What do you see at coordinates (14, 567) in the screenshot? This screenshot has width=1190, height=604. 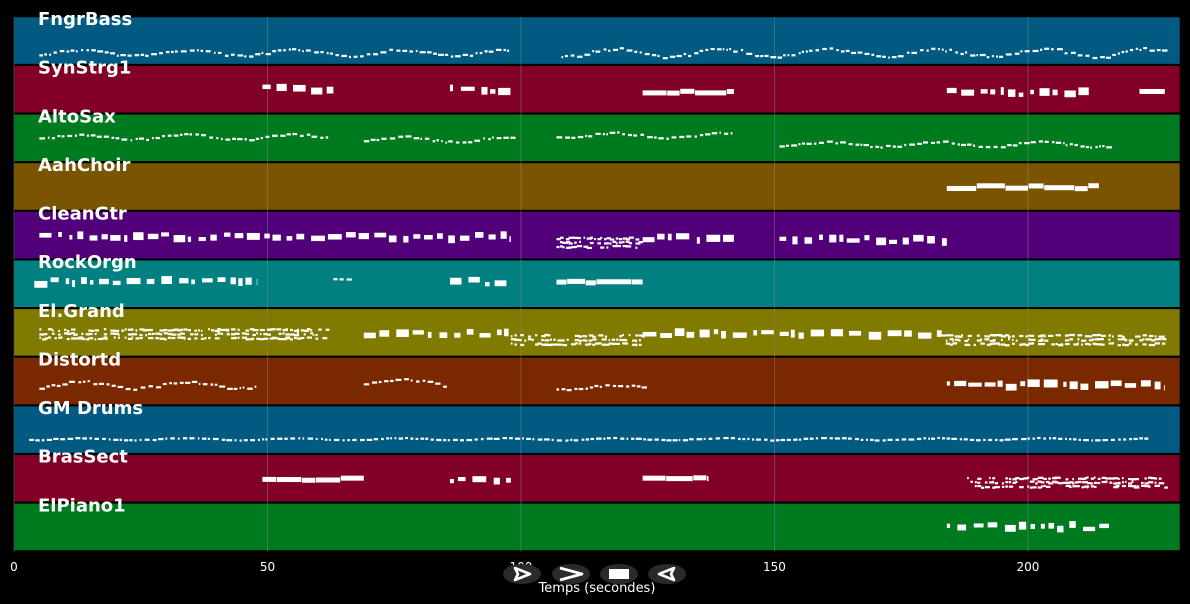 I see `x-tick-label: 0` at bounding box center [14, 567].